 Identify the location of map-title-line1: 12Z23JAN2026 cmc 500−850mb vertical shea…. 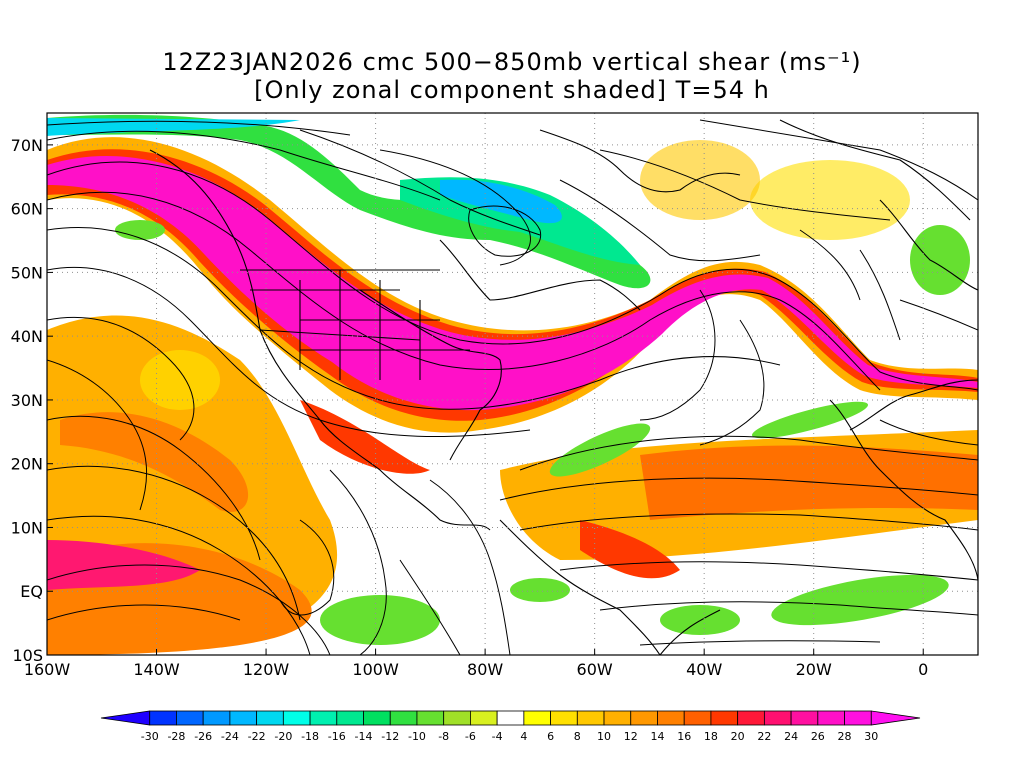
(512, 62).